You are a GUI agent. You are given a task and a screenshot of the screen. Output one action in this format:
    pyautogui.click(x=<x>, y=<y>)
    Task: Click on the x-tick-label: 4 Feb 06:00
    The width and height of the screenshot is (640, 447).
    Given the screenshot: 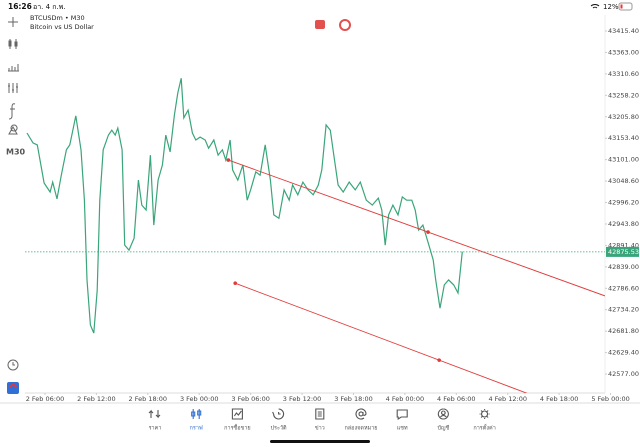 What is the action you would take?
    pyautogui.click(x=456, y=399)
    